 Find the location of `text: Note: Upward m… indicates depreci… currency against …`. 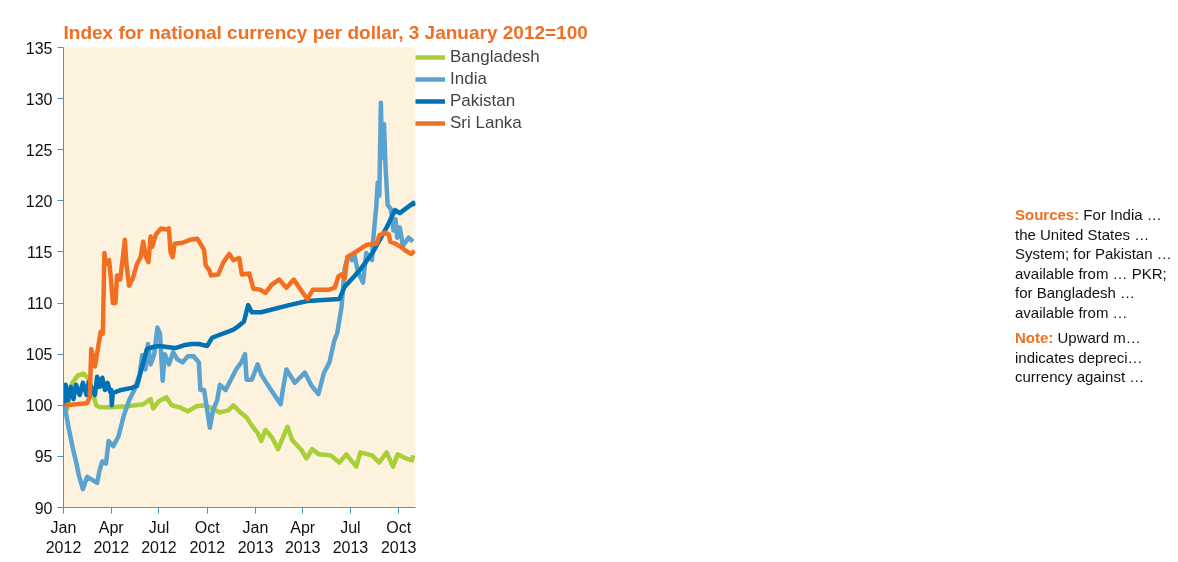

text: Note: Upward m… indicates depreci… currency against … is located at coordinates (1080, 357).